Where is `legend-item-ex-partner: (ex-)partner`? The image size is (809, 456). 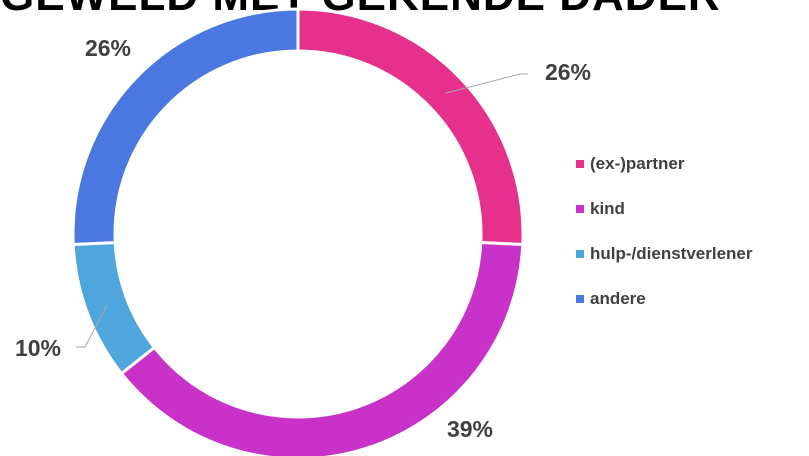 legend-item-ex-partner: (ex-)partner is located at coordinates (664, 163).